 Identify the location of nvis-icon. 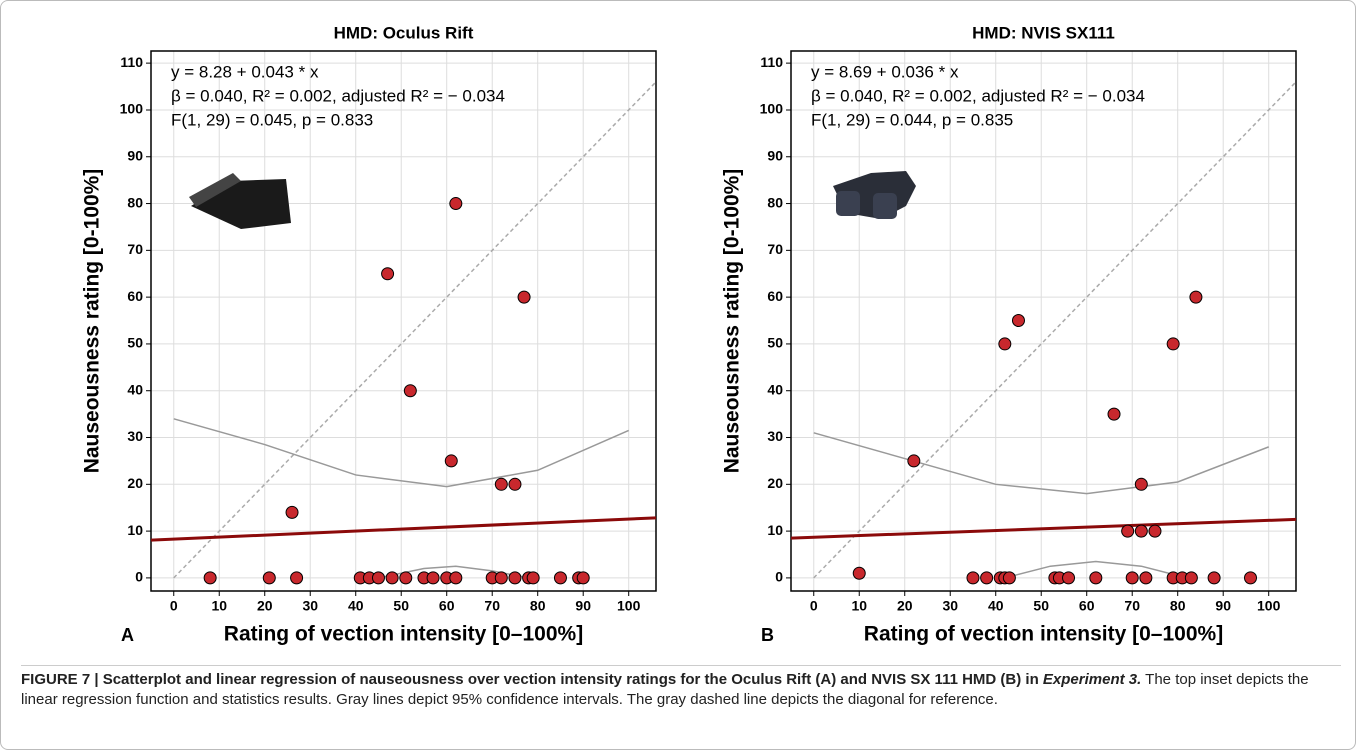
(874, 195).